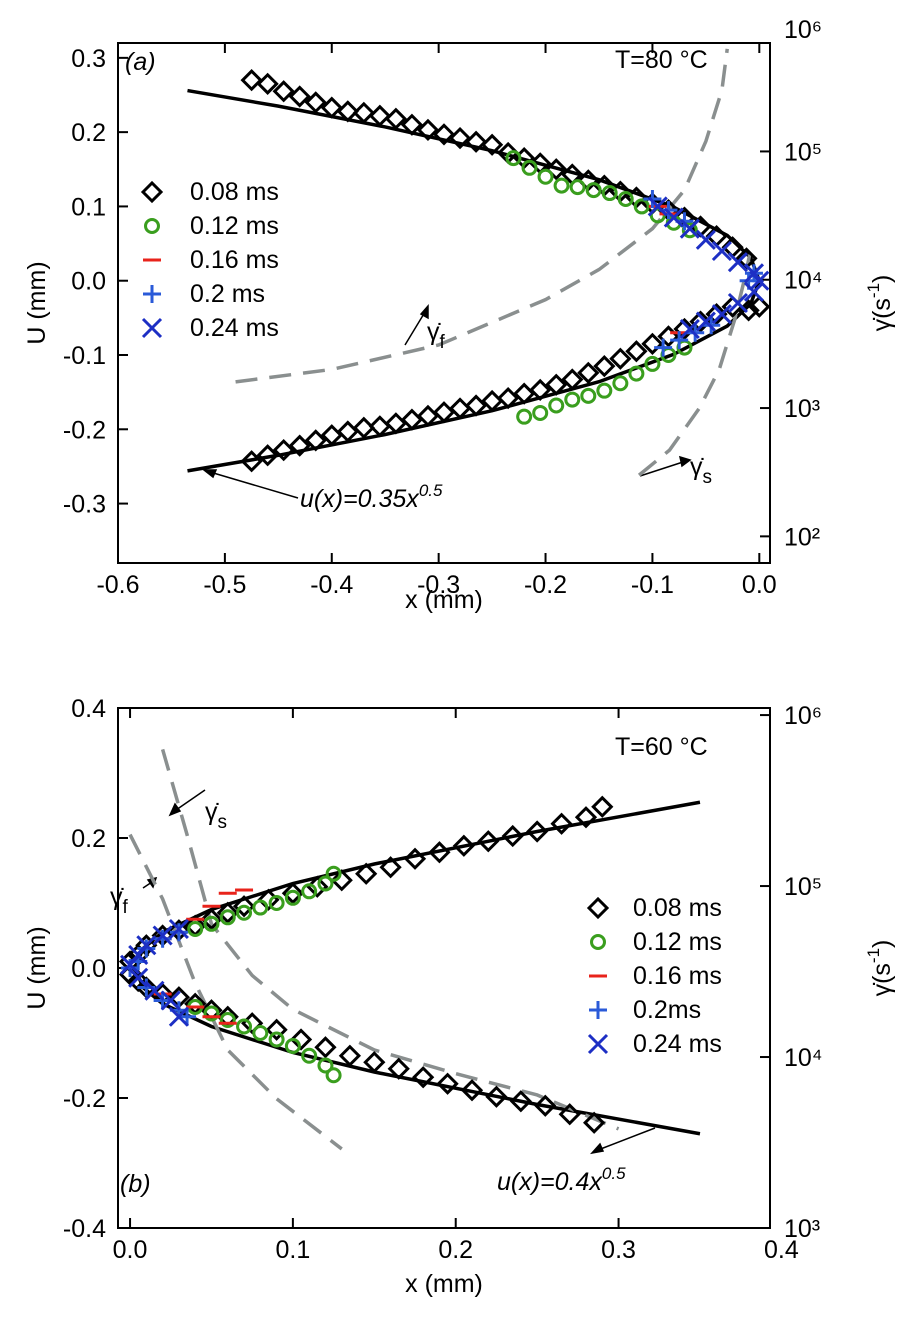 This screenshot has height=1317, width=905. What do you see at coordinates (880, 968) in the screenshot?
I see `y2-axis-label: γ̇(s-1)` at bounding box center [880, 968].